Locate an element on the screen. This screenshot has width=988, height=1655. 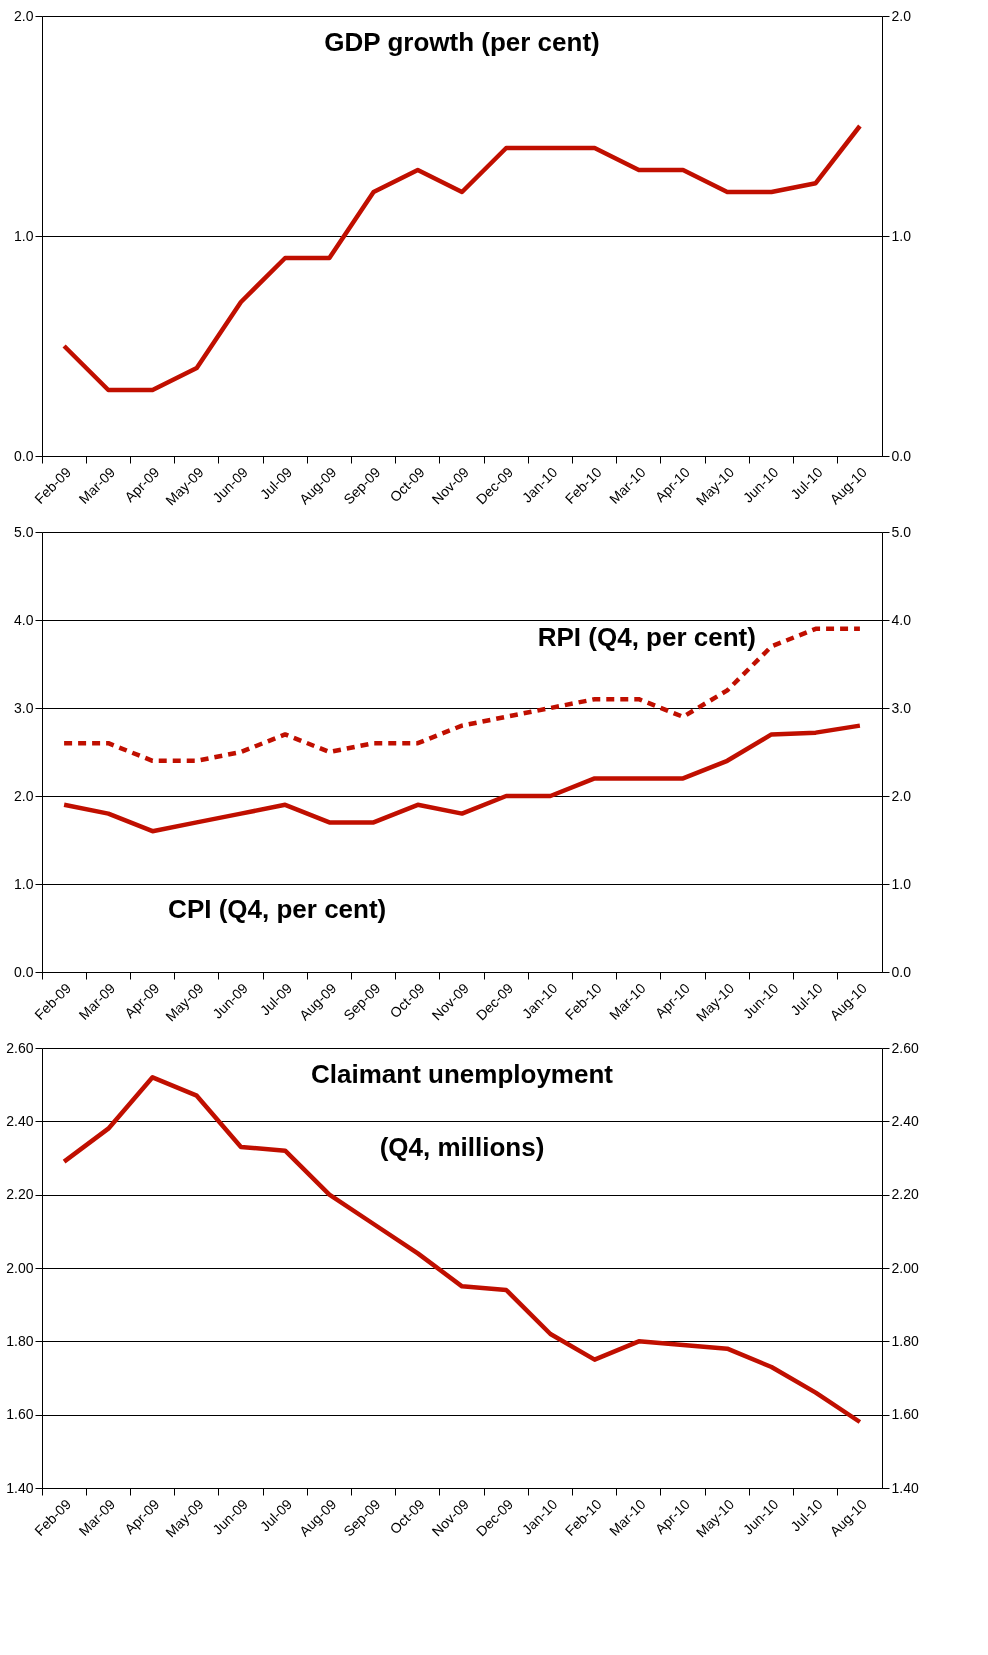
y2-tick-label: 2.40 is located at coordinates (905, 1120).